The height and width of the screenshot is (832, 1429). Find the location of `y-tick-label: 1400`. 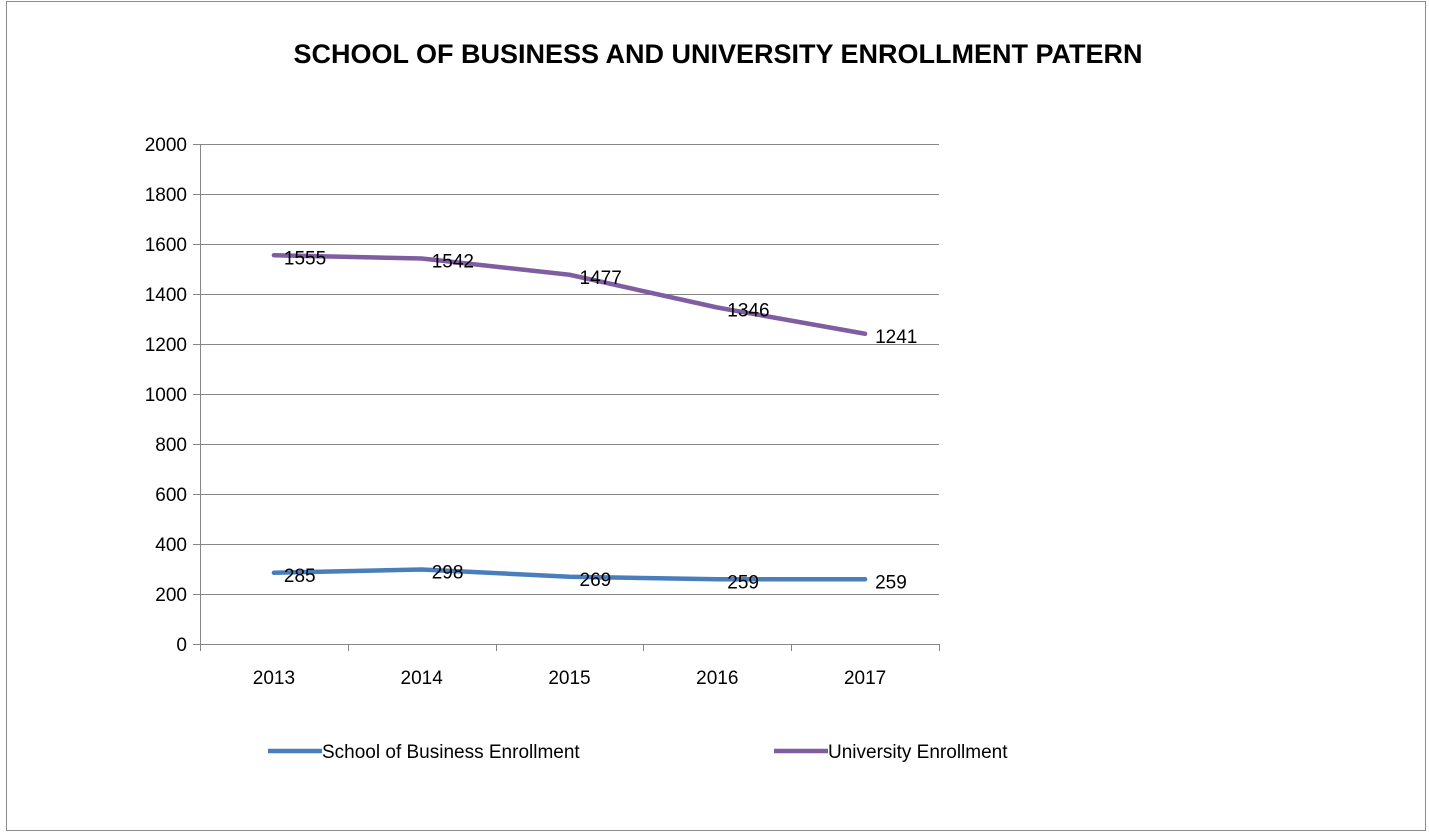

y-tick-label: 1400 is located at coordinates (166, 295).